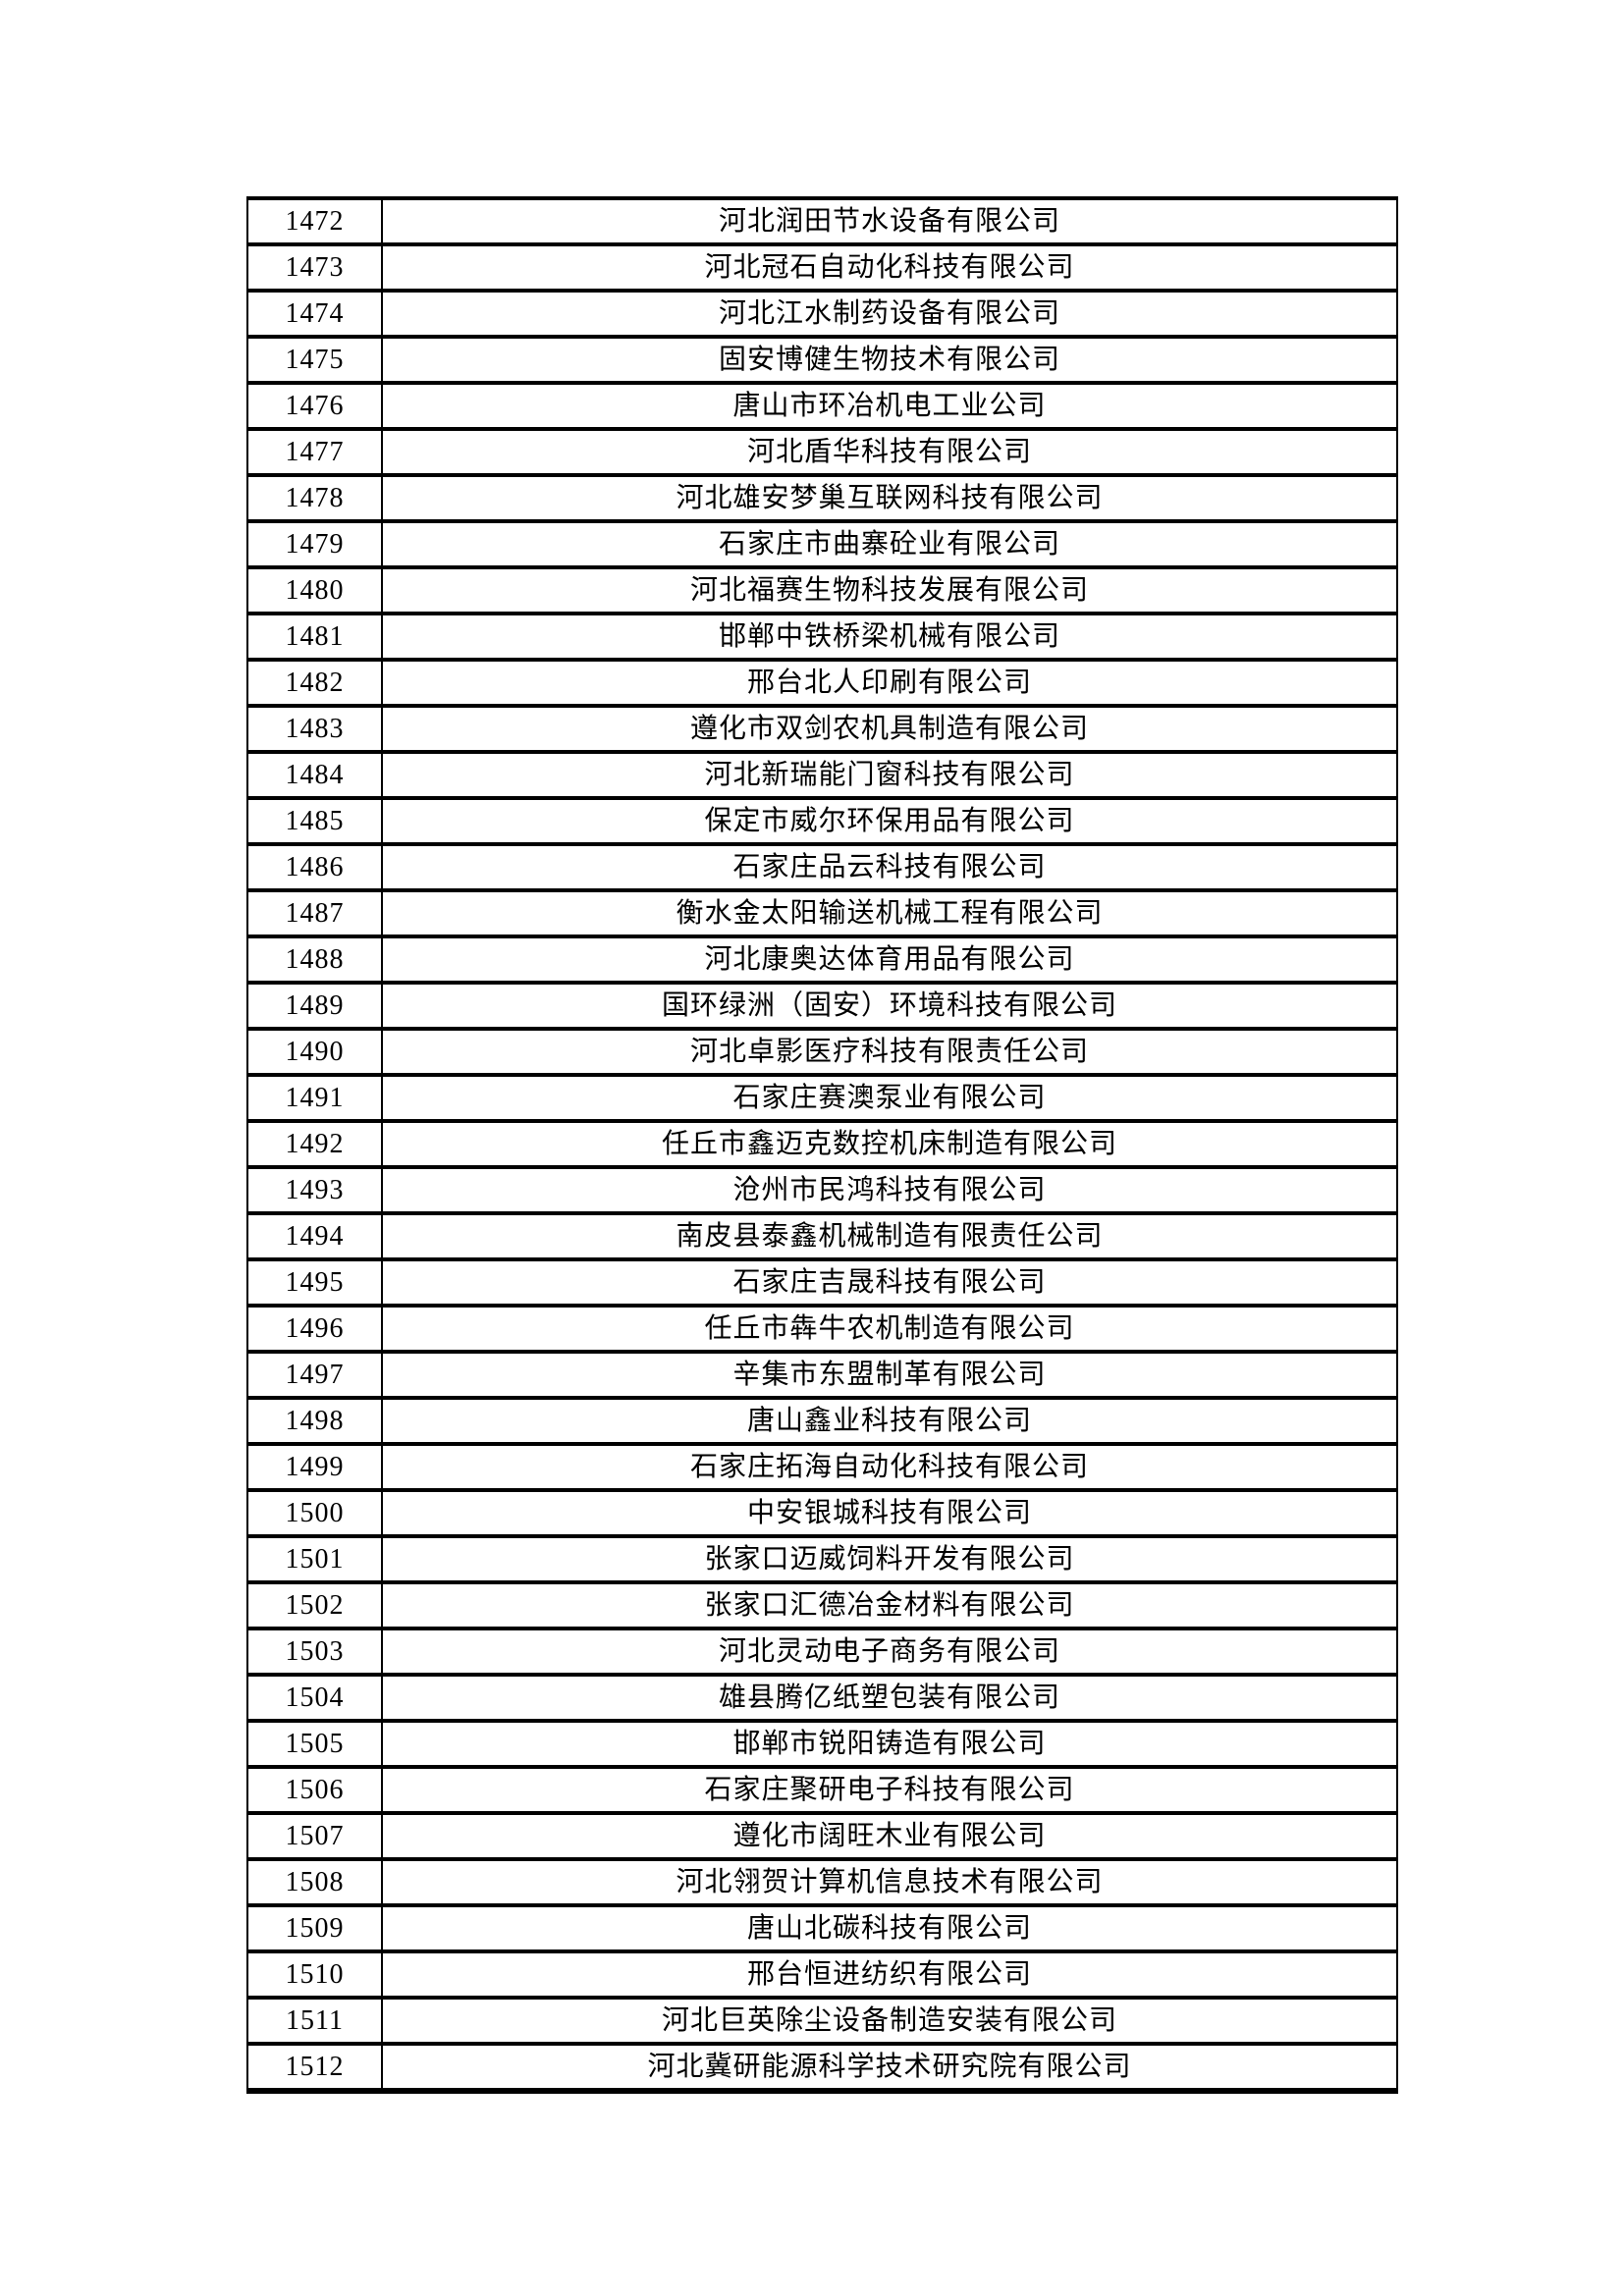 The width and height of the screenshot is (1624, 2296). Describe the element at coordinates (822, 867) in the screenshot. I see `table-row: 1486 石家庄品云科技有限公司` at that location.